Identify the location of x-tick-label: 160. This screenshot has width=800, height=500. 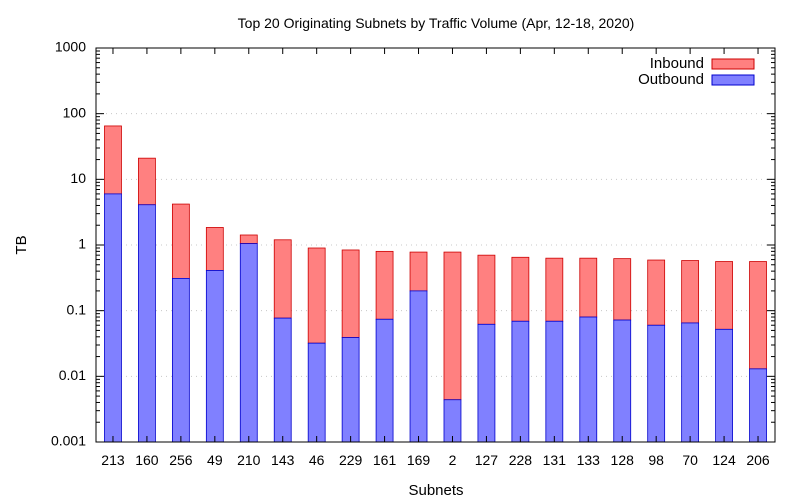
(147, 460).